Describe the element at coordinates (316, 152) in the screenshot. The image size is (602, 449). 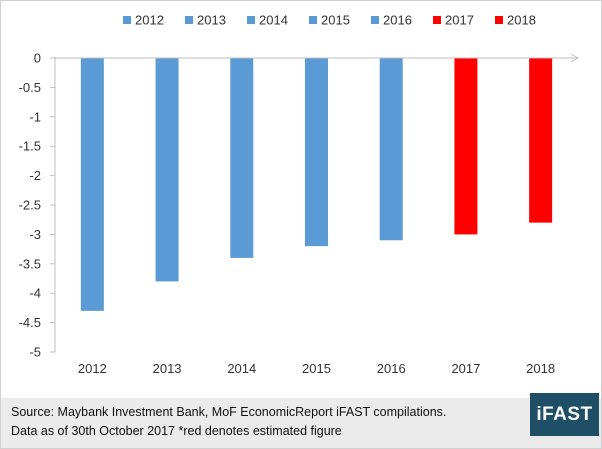
I see `bar-2015` at that location.